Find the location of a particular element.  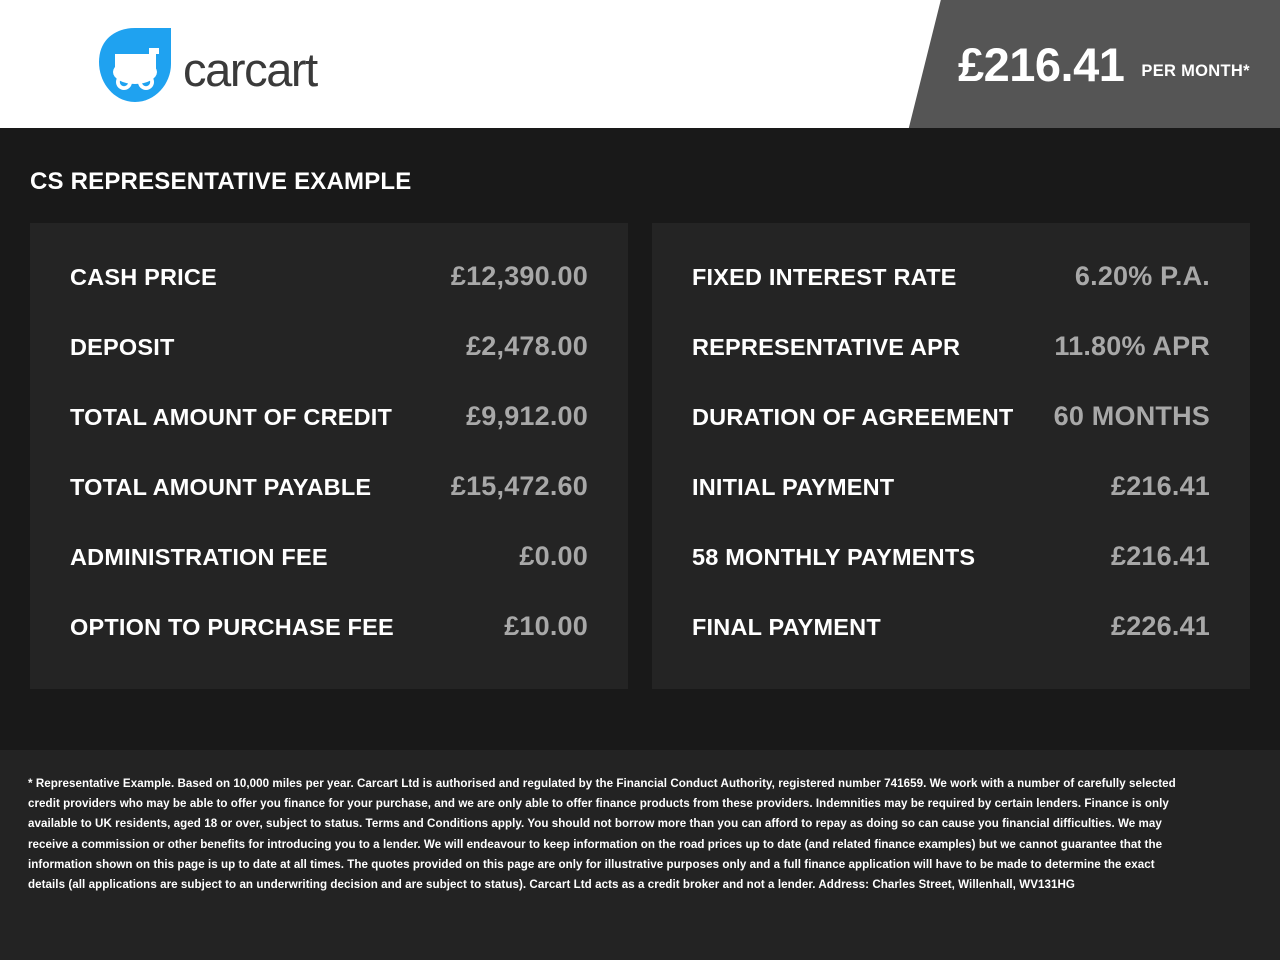

carcart-cart-pin-logo-icon is located at coordinates (135, 67).